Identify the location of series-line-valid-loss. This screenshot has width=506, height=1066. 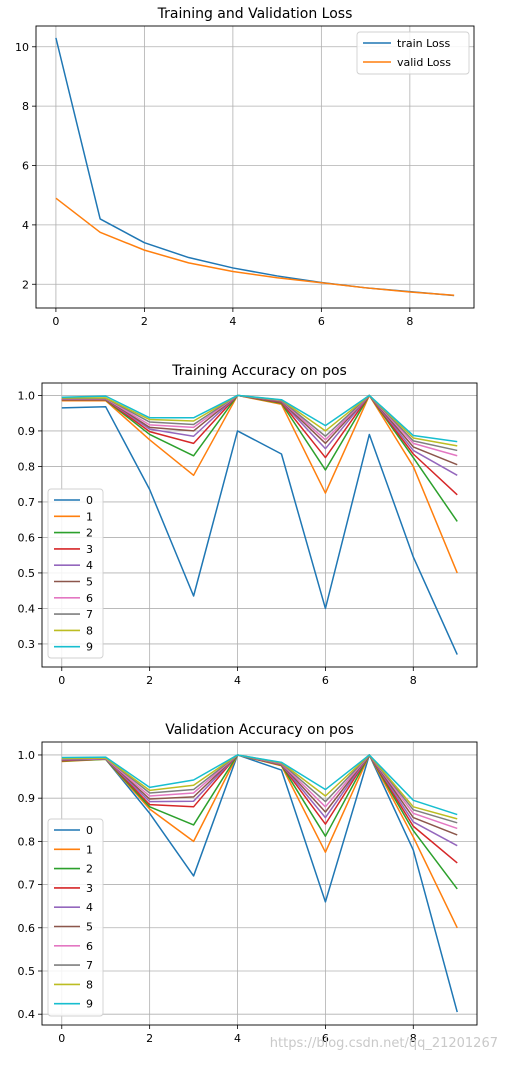
(255, 246).